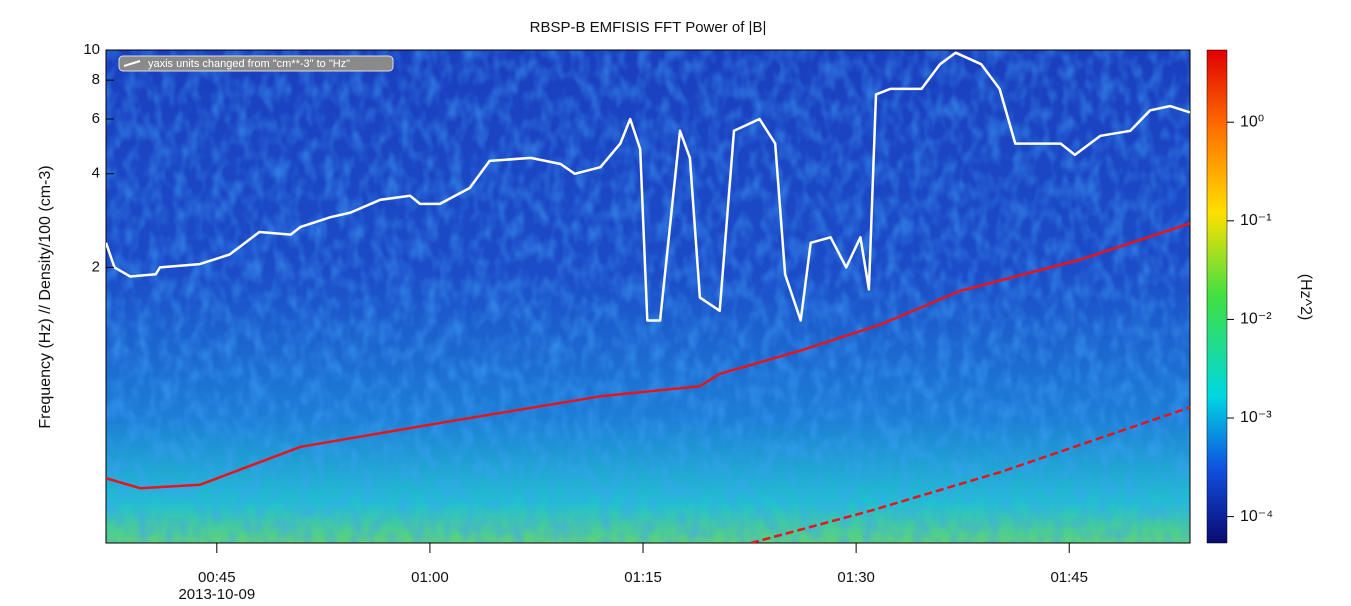 This screenshot has width=1351, height=606. I want to click on date-label: 2013-10-09, so click(216, 594).